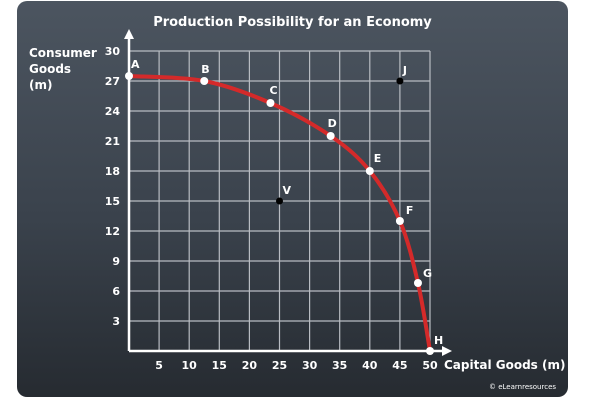 The image size is (603, 402). I want to click on x-tick-label: 35, so click(339, 365).